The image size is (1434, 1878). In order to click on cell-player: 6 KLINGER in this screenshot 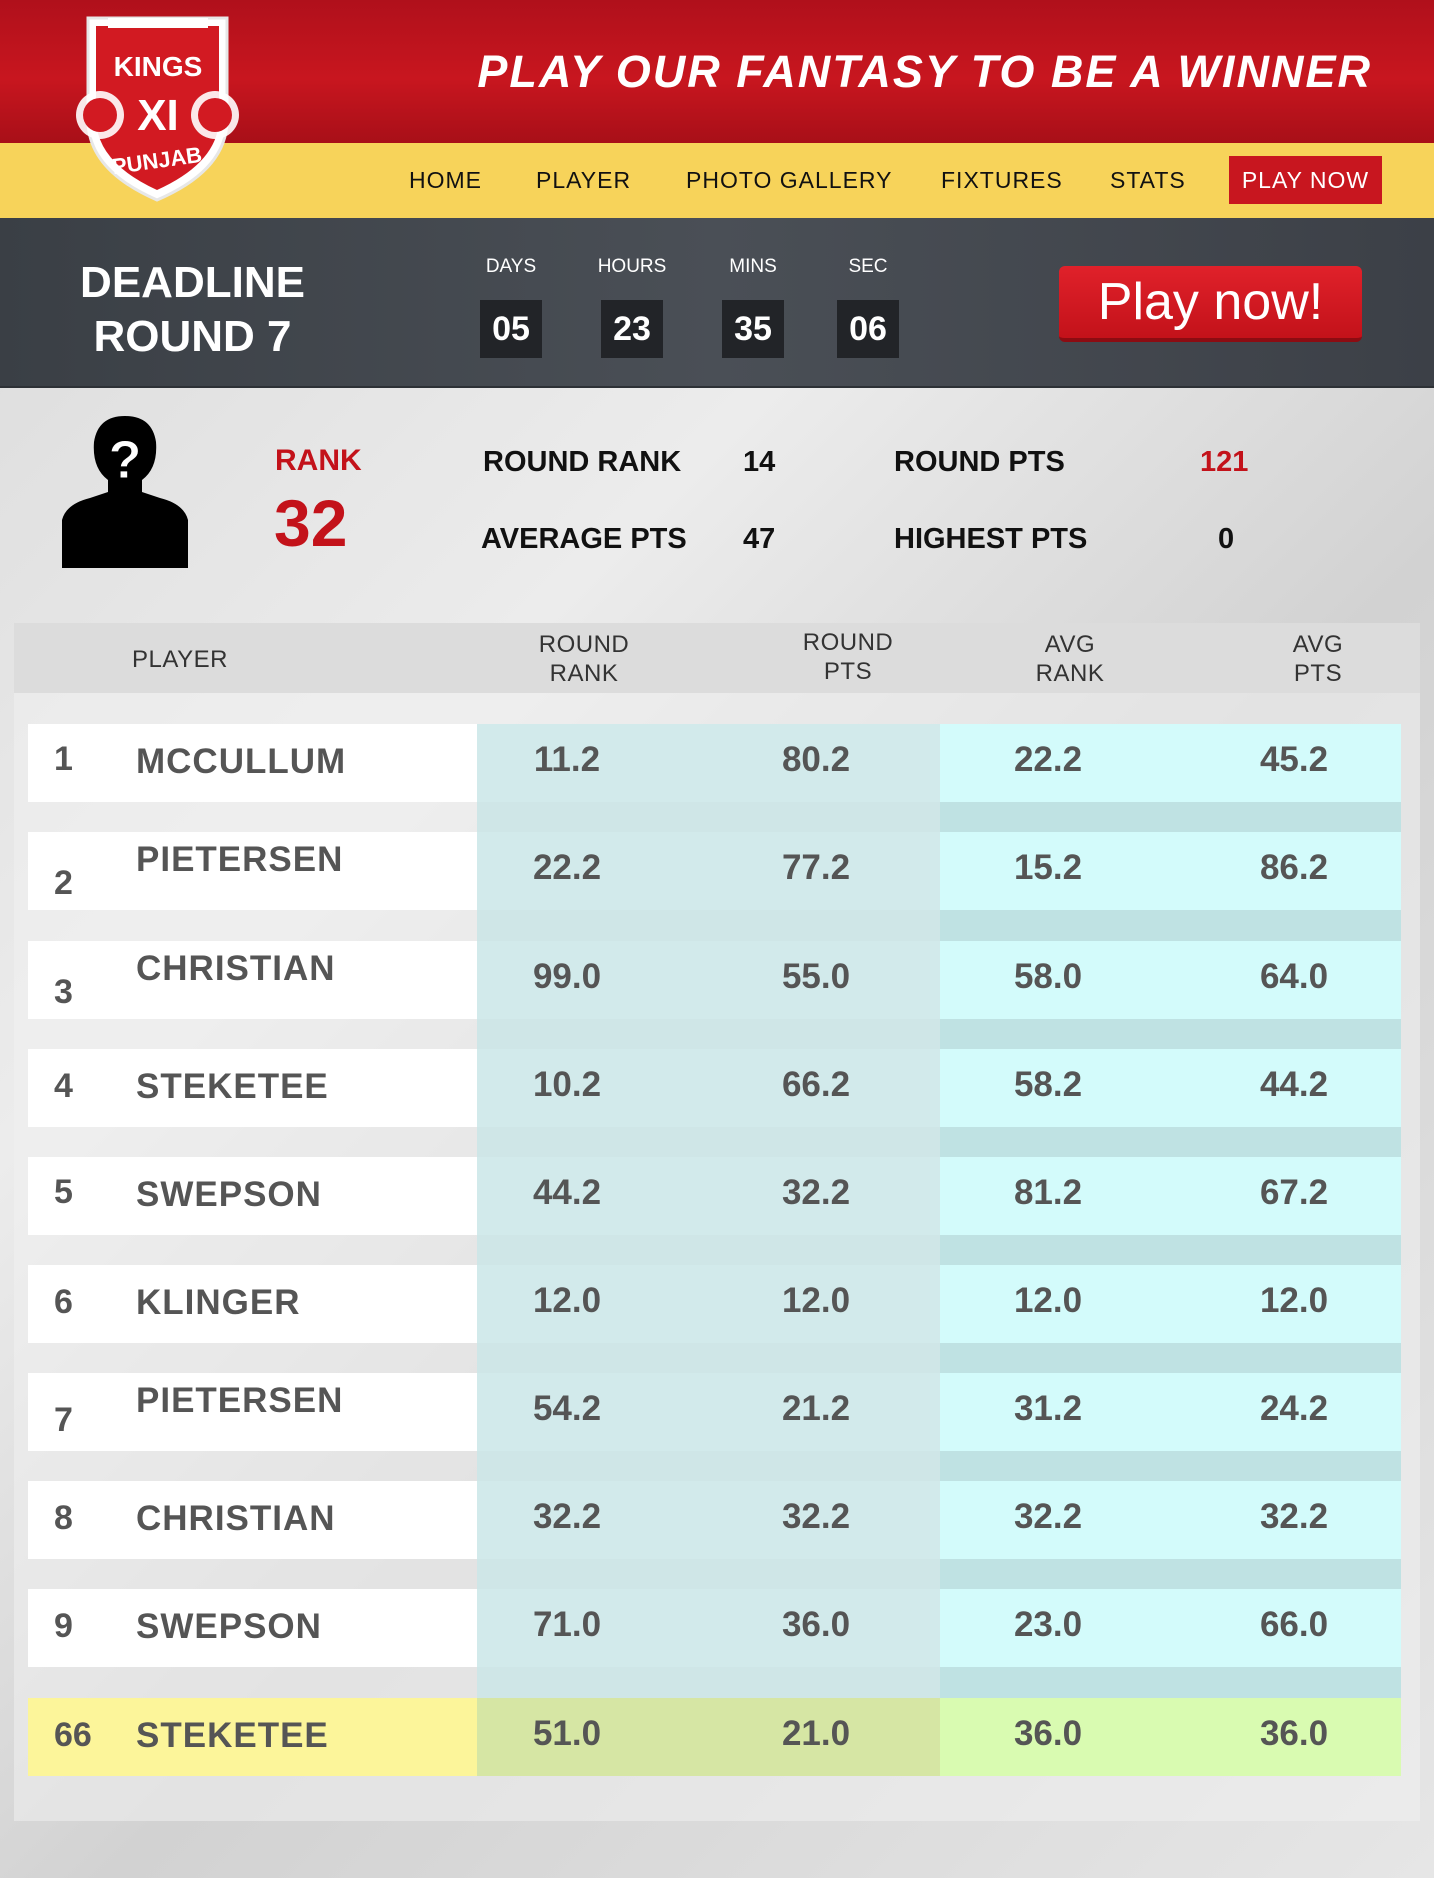, I will do `click(252, 1304)`.